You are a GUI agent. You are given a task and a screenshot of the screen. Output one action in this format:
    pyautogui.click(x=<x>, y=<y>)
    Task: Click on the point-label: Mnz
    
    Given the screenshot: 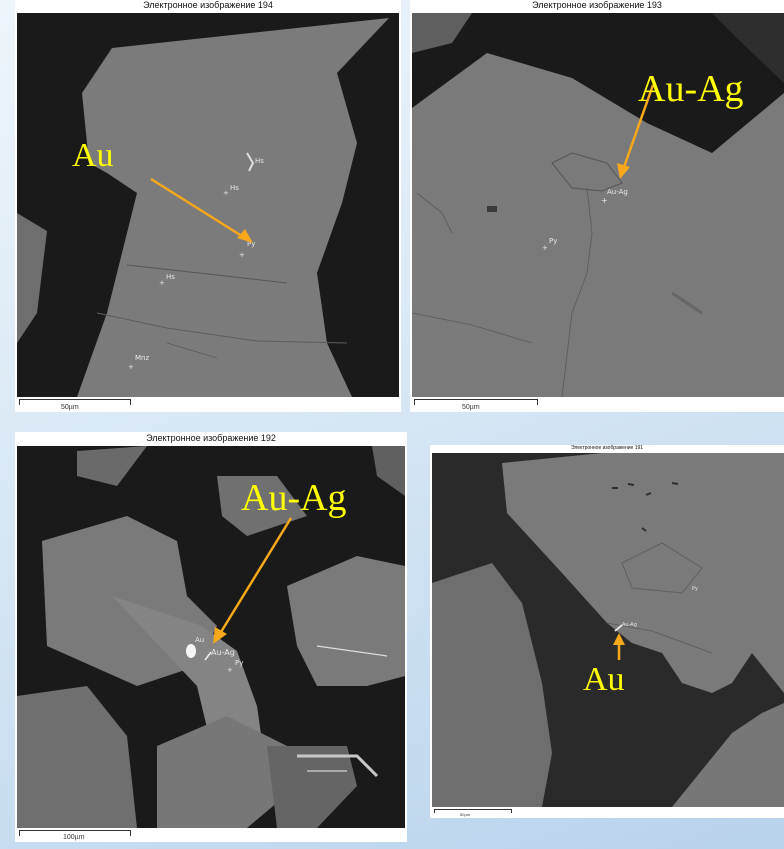 What is the action you would take?
    pyautogui.click(x=142, y=358)
    